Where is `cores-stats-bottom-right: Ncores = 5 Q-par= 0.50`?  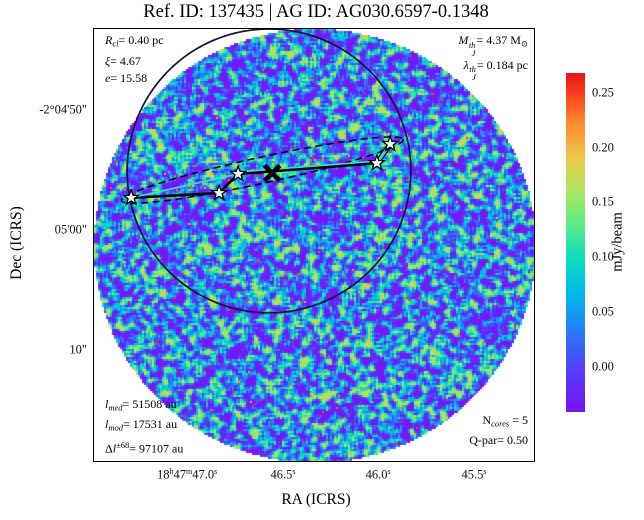 cores-stats-bottom-right: Ncores = 5 Q-par= 0.50 is located at coordinates (498, 431).